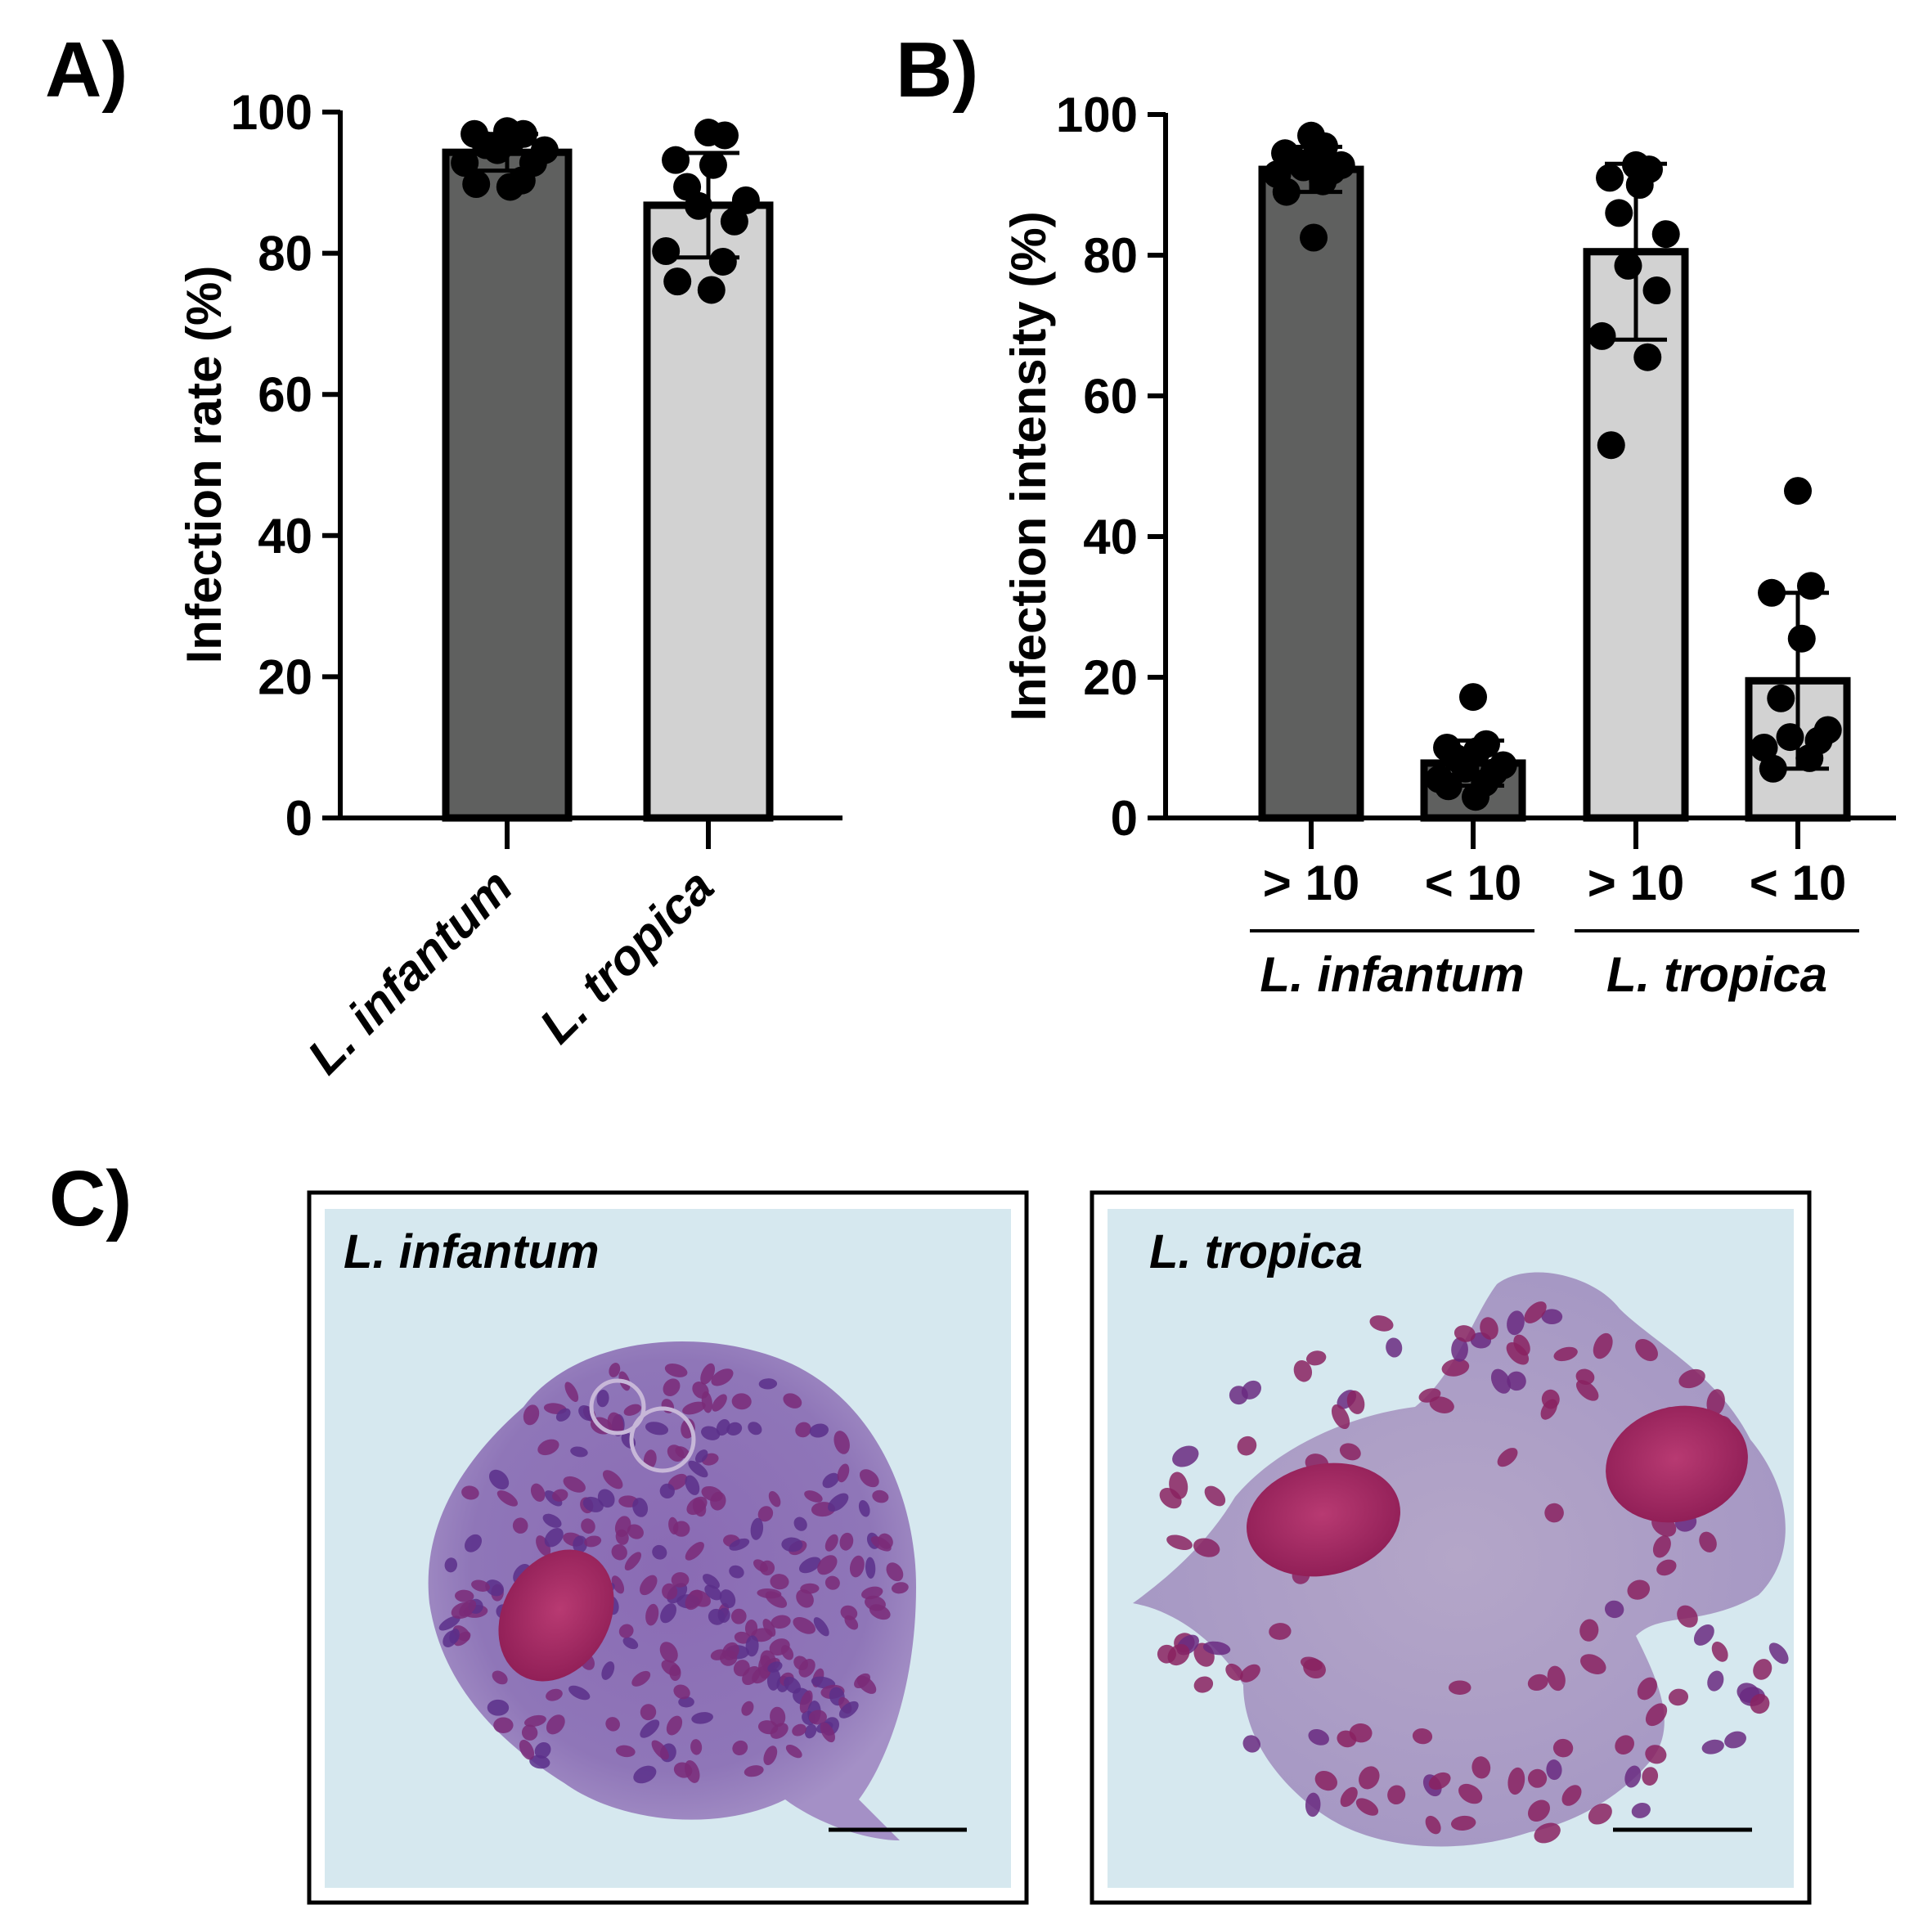 This screenshot has width=1932, height=1932. I want to click on chart-b-group-label: L. tropica, so click(1717, 974).